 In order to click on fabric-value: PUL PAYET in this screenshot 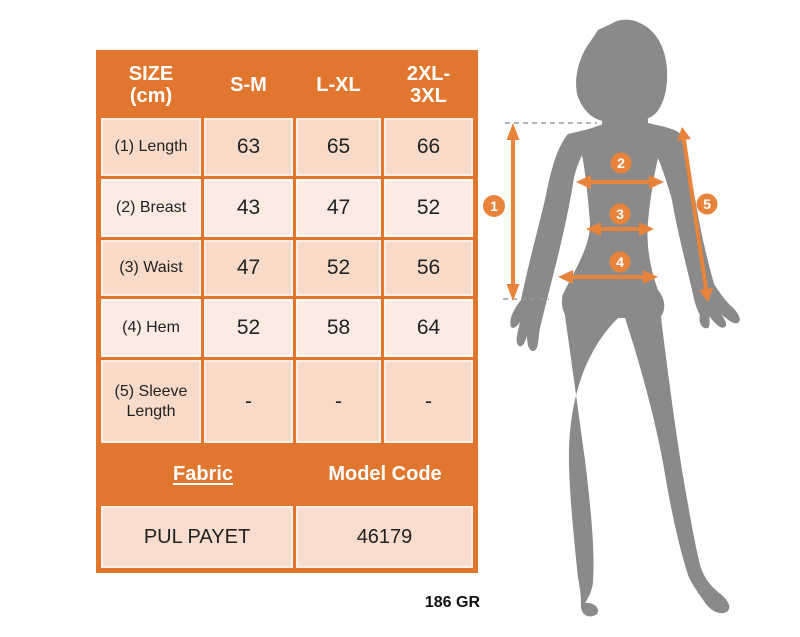, I will do `click(196, 537)`.